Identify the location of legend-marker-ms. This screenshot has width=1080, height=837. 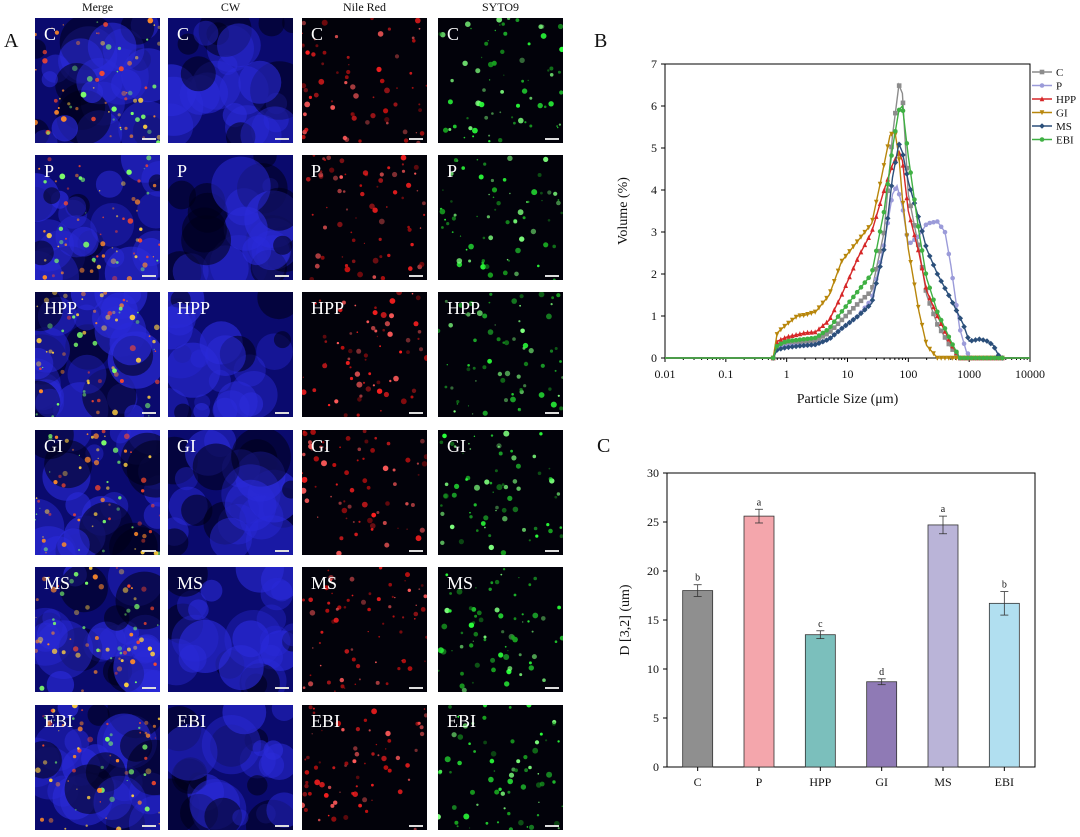
(1042, 126).